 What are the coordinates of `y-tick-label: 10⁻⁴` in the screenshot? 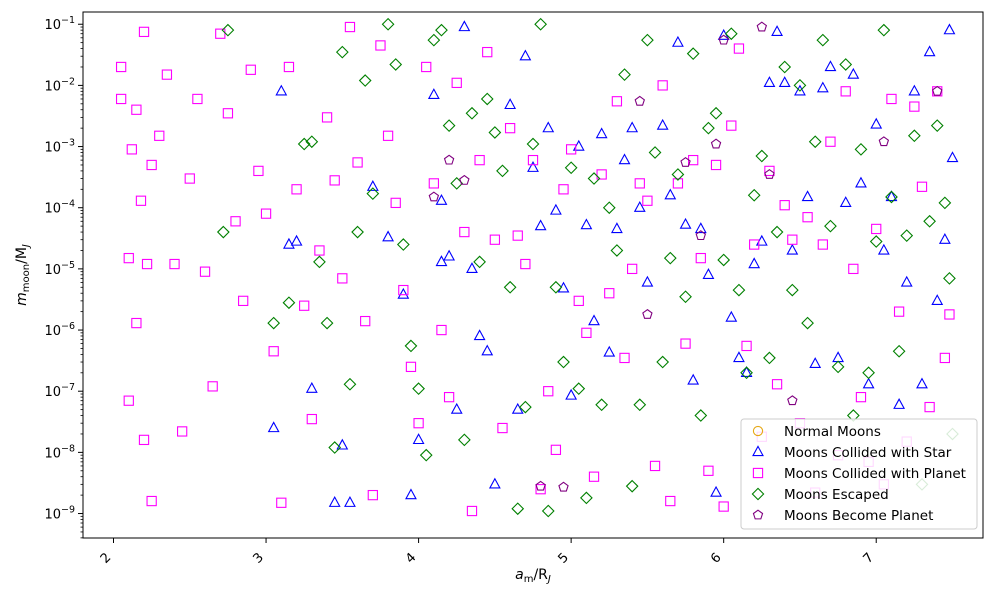 It's located at (59, 208).